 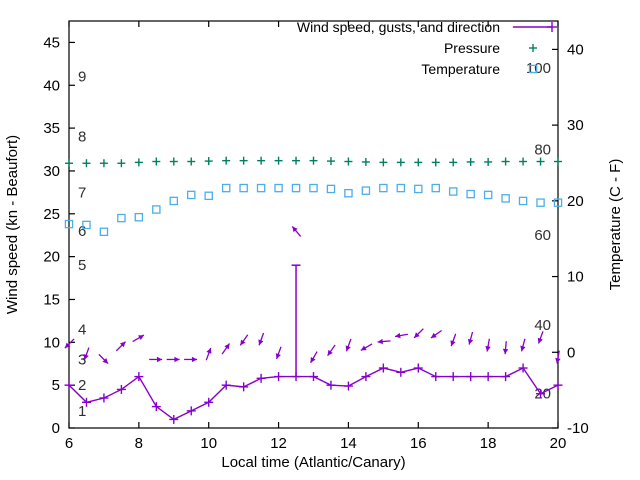 What do you see at coordinates (460, 69) in the screenshot?
I see `legend-label-2: Temperature` at bounding box center [460, 69].